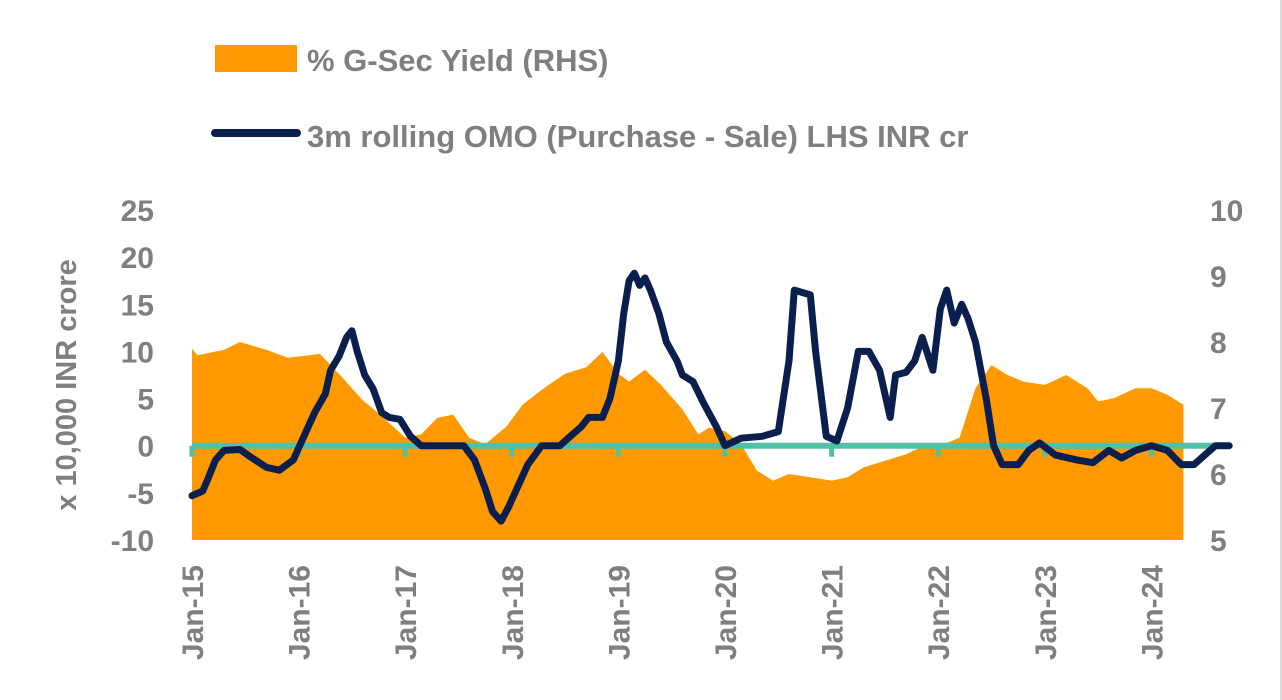 The image size is (1282, 700). What do you see at coordinates (137, 305) in the screenshot?
I see `left-tick-label: 15` at bounding box center [137, 305].